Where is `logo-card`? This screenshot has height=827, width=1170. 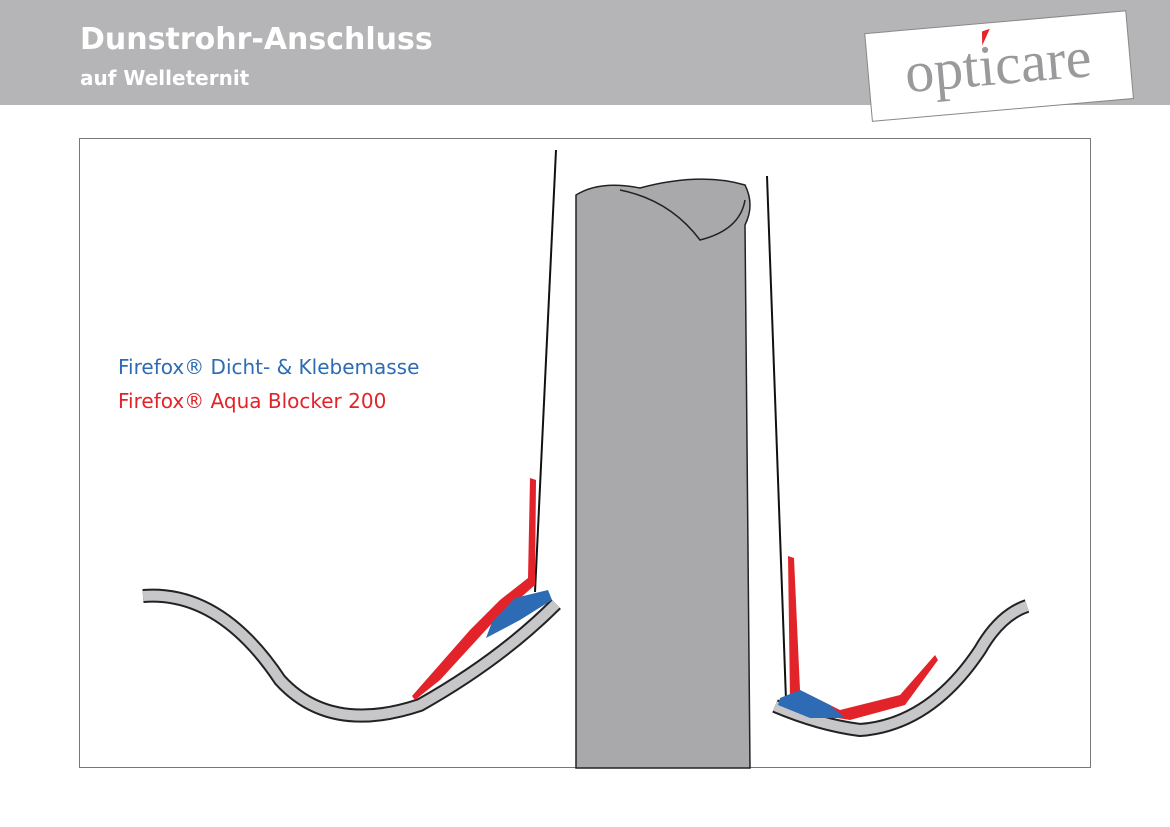 logo-card is located at coordinates (999, 66).